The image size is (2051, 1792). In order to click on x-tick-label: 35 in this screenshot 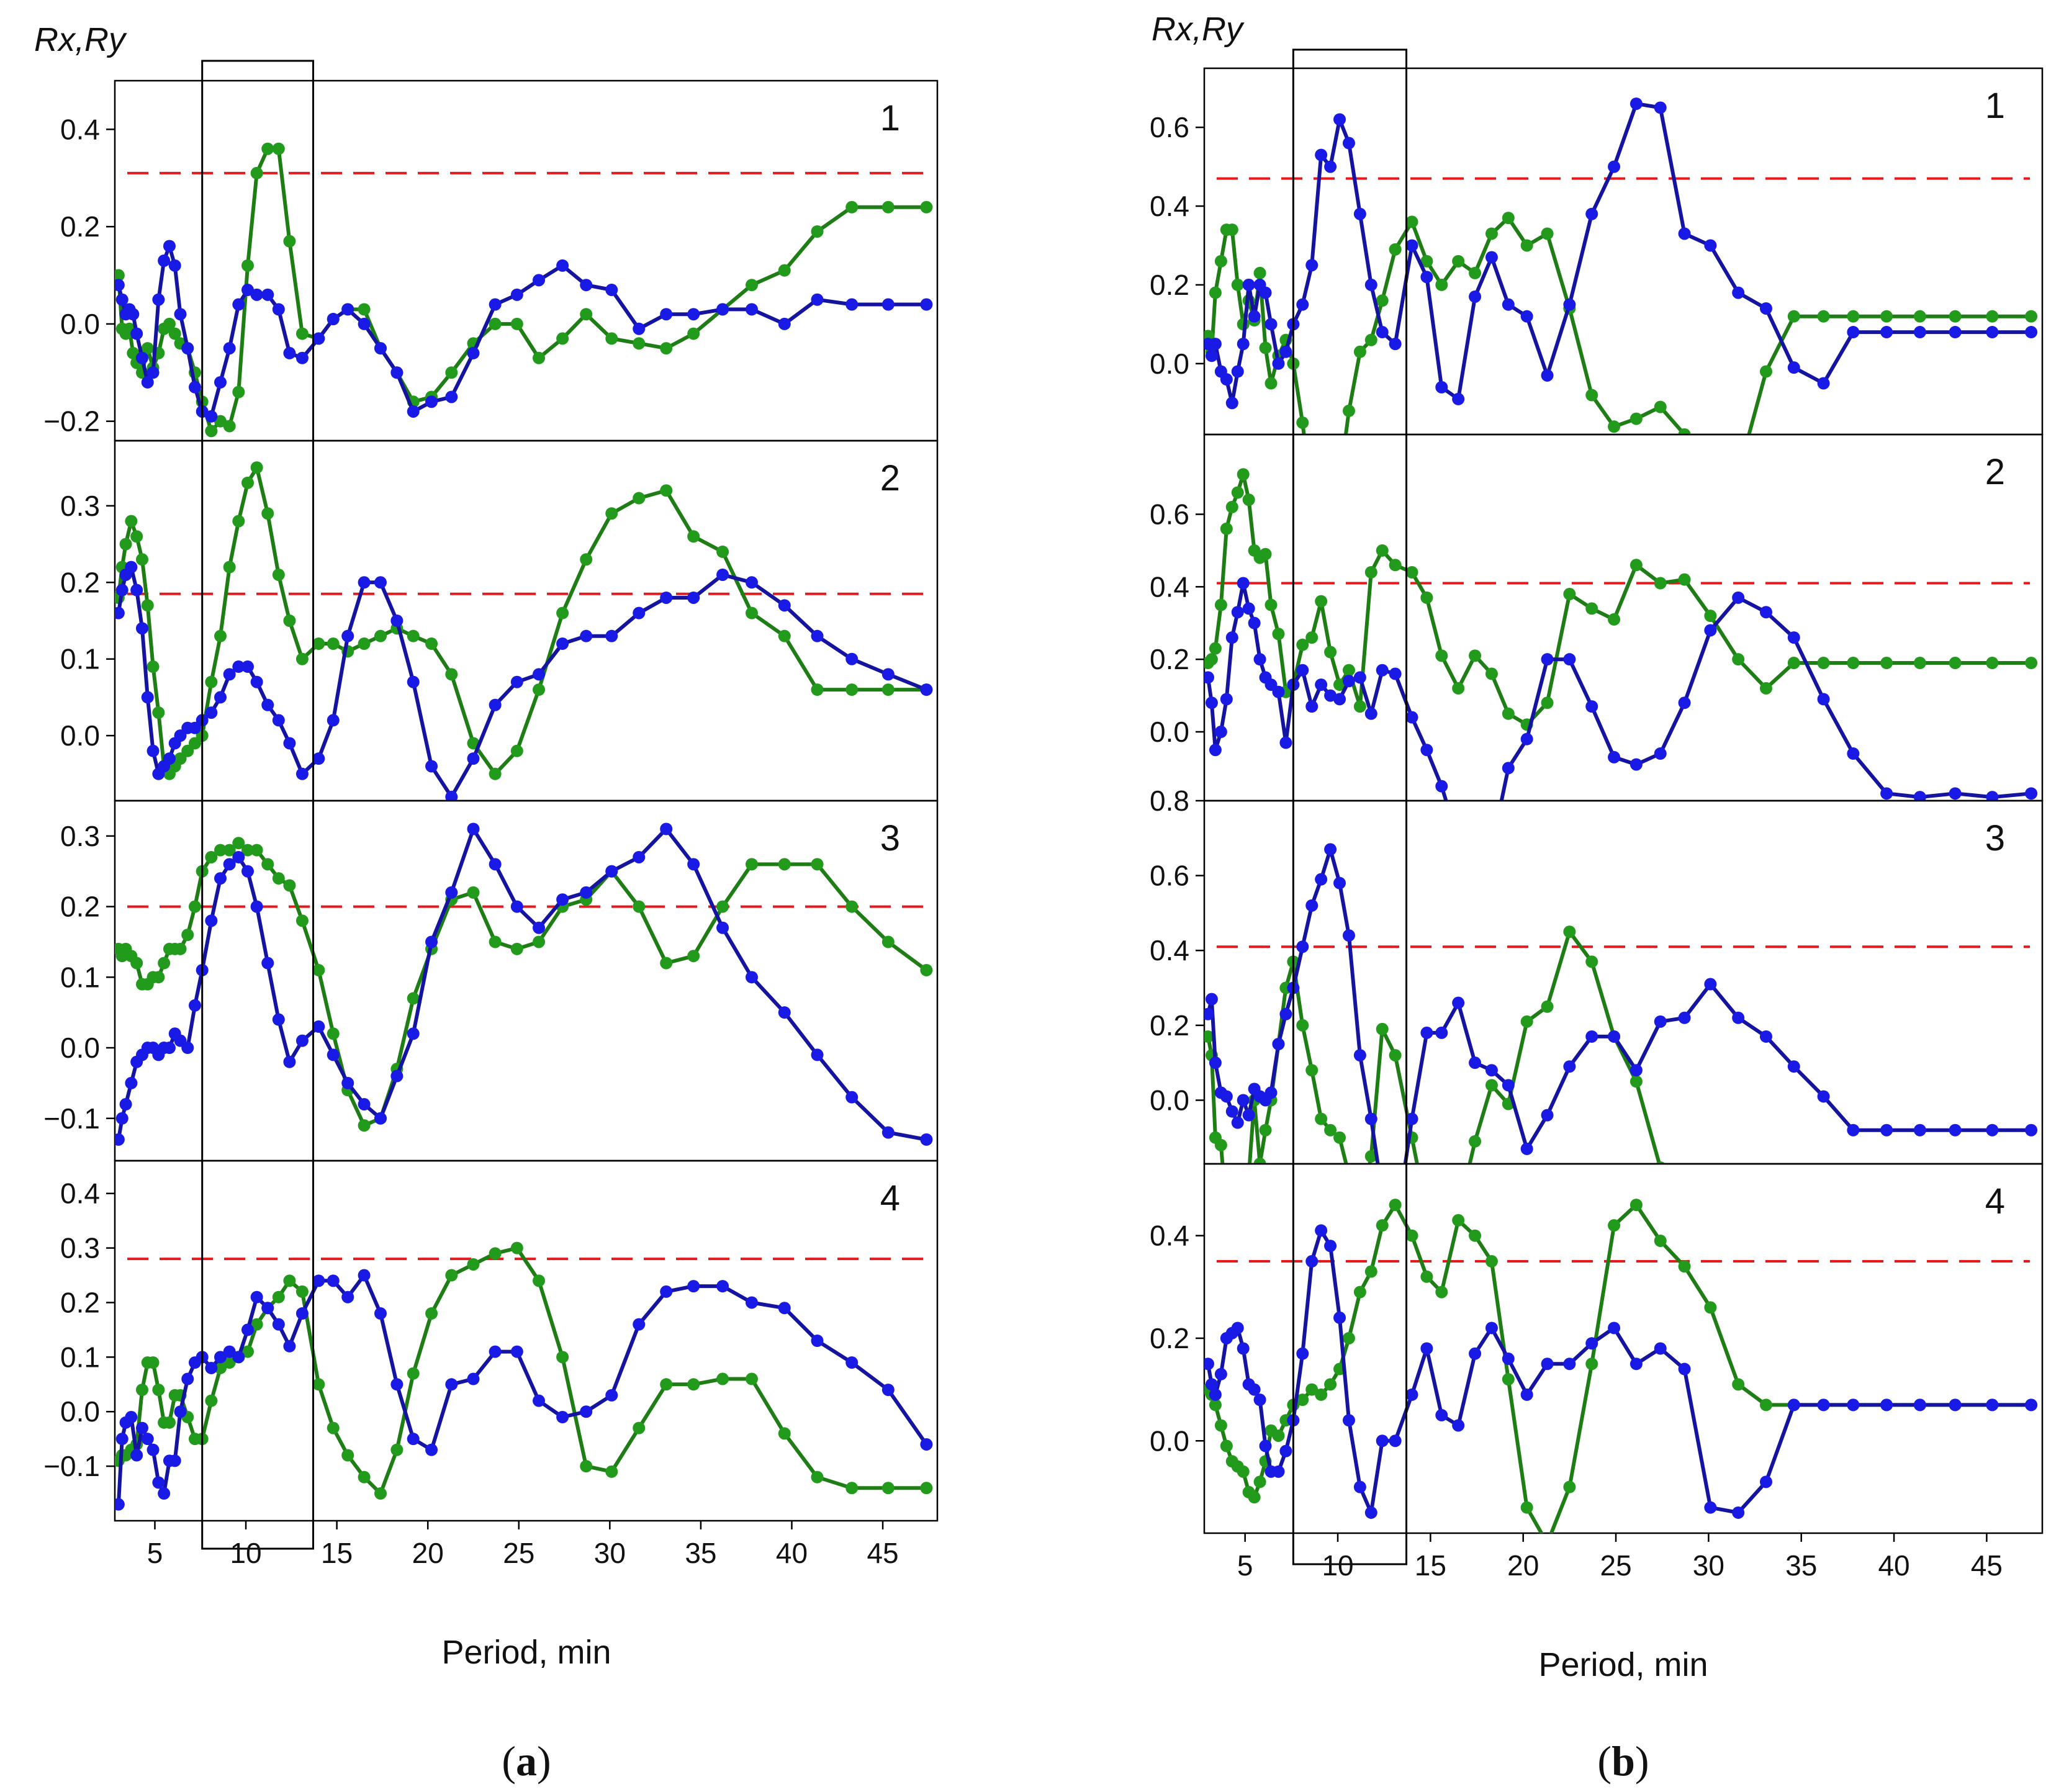, I will do `click(700, 1553)`.